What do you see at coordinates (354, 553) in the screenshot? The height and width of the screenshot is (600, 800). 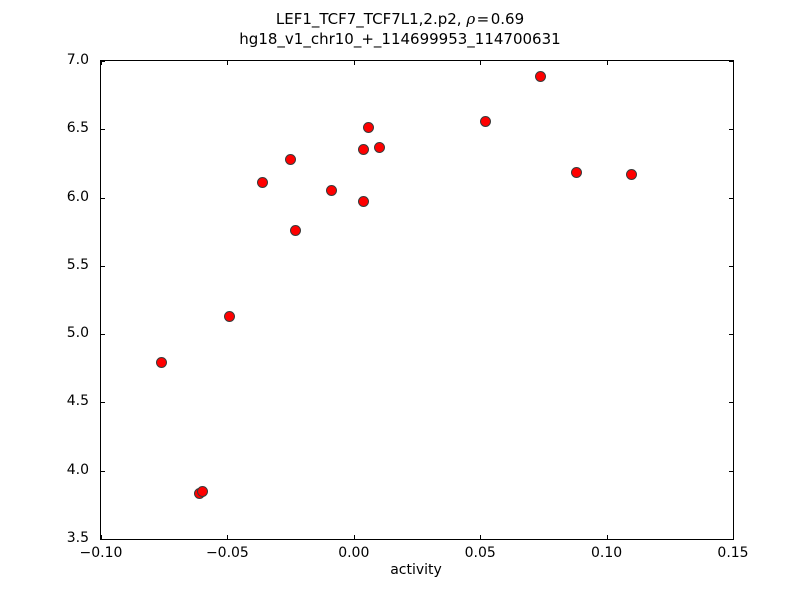 I see `x-tick-label: 0.00` at bounding box center [354, 553].